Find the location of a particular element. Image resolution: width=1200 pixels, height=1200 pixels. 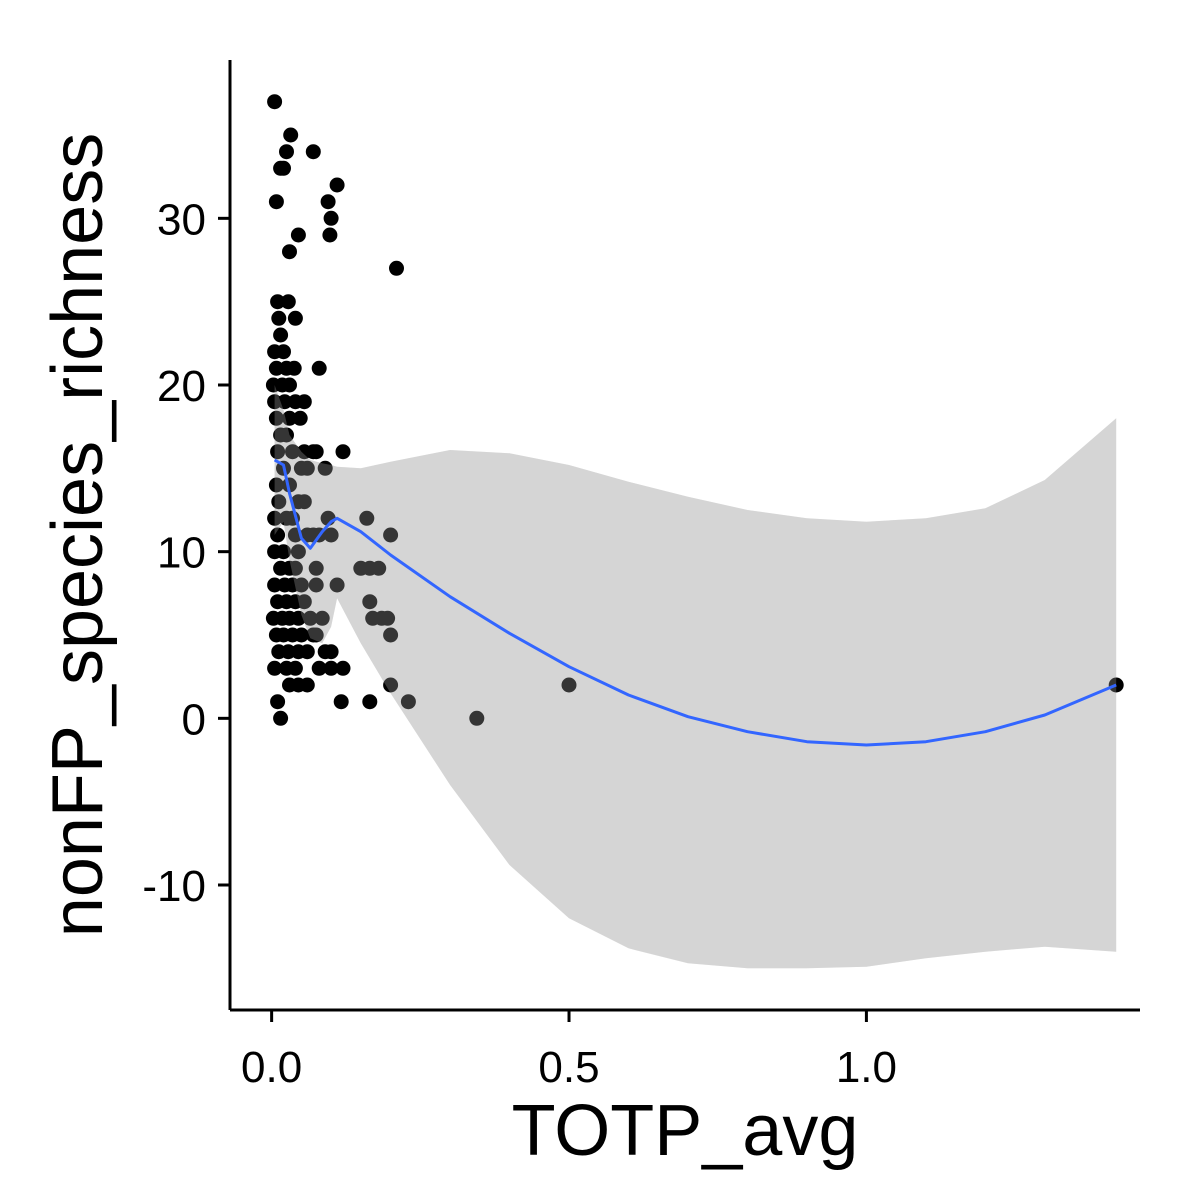

y-tick-label: -10 is located at coordinates (174, 886).